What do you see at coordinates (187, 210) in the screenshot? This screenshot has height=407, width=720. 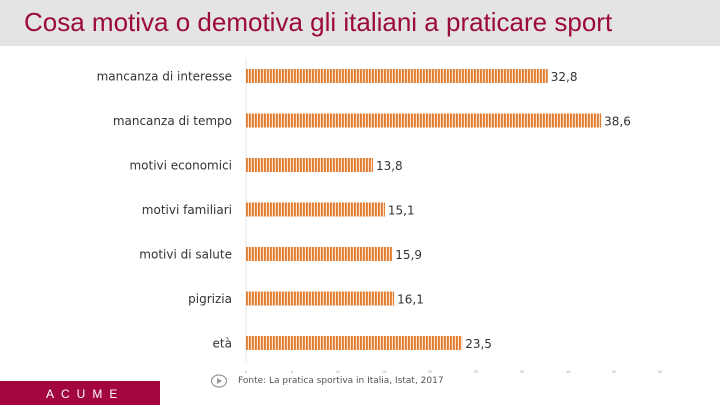 I see `category-label: motivi familiari` at bounding box center [187, 210].